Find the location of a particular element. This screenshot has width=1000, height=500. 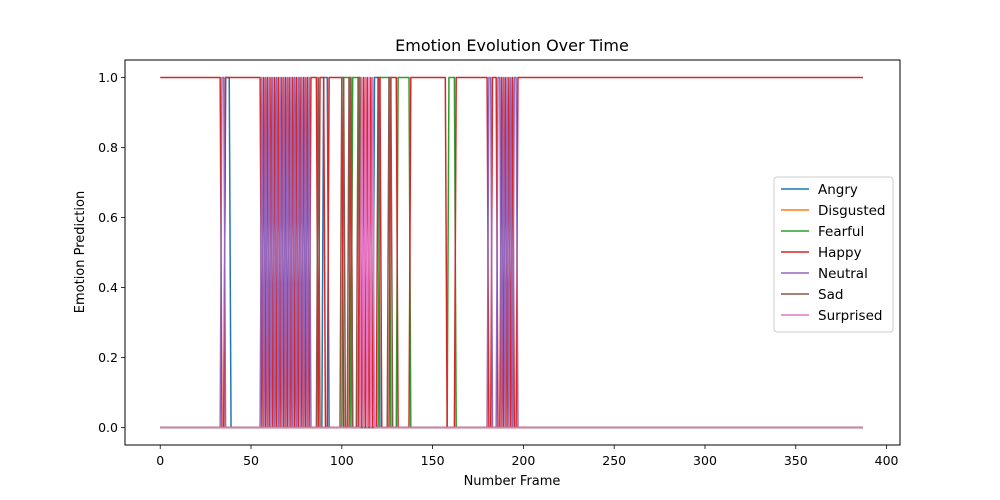

legend-label-surprised: Surprised is located at coordinates (850, 316).